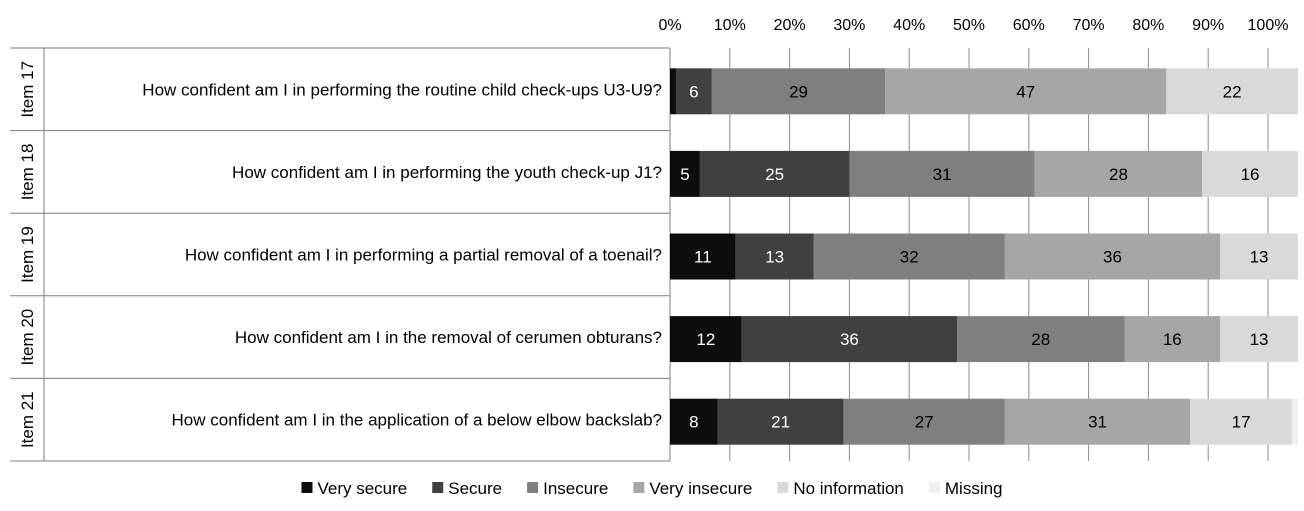 This screenshot has width=1304, height=511. Describe the element at coordinates (1268, 25) in the screenshot. I see `x-tick-label: 100%` at that location.